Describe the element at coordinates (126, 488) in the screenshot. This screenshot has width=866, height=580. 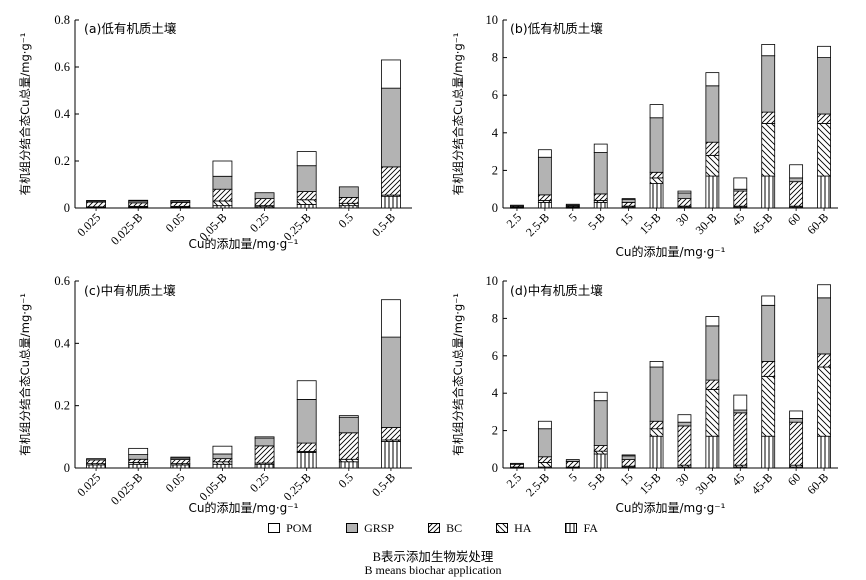
I see `x-tick-label: 0.025-B` at that location.